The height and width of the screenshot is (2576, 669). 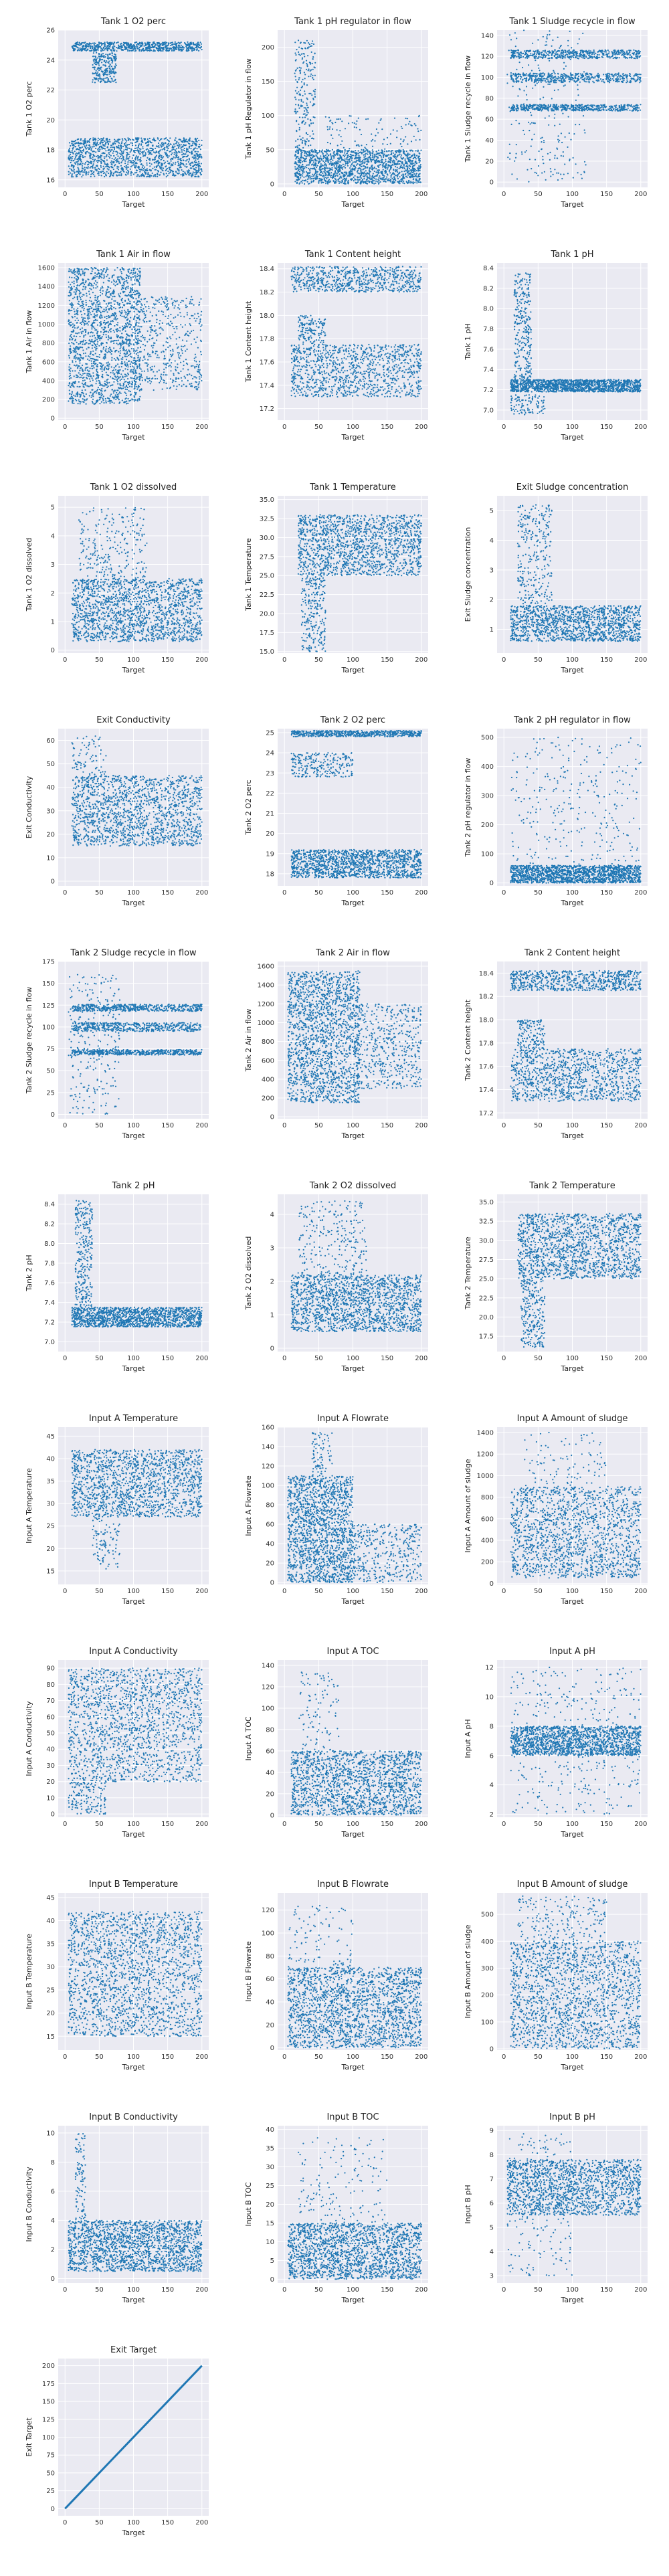 What do you see at coordinates (50, 120) in the screenshot?
I see `y-tick-label: 20` at bounding box center [50, 120].